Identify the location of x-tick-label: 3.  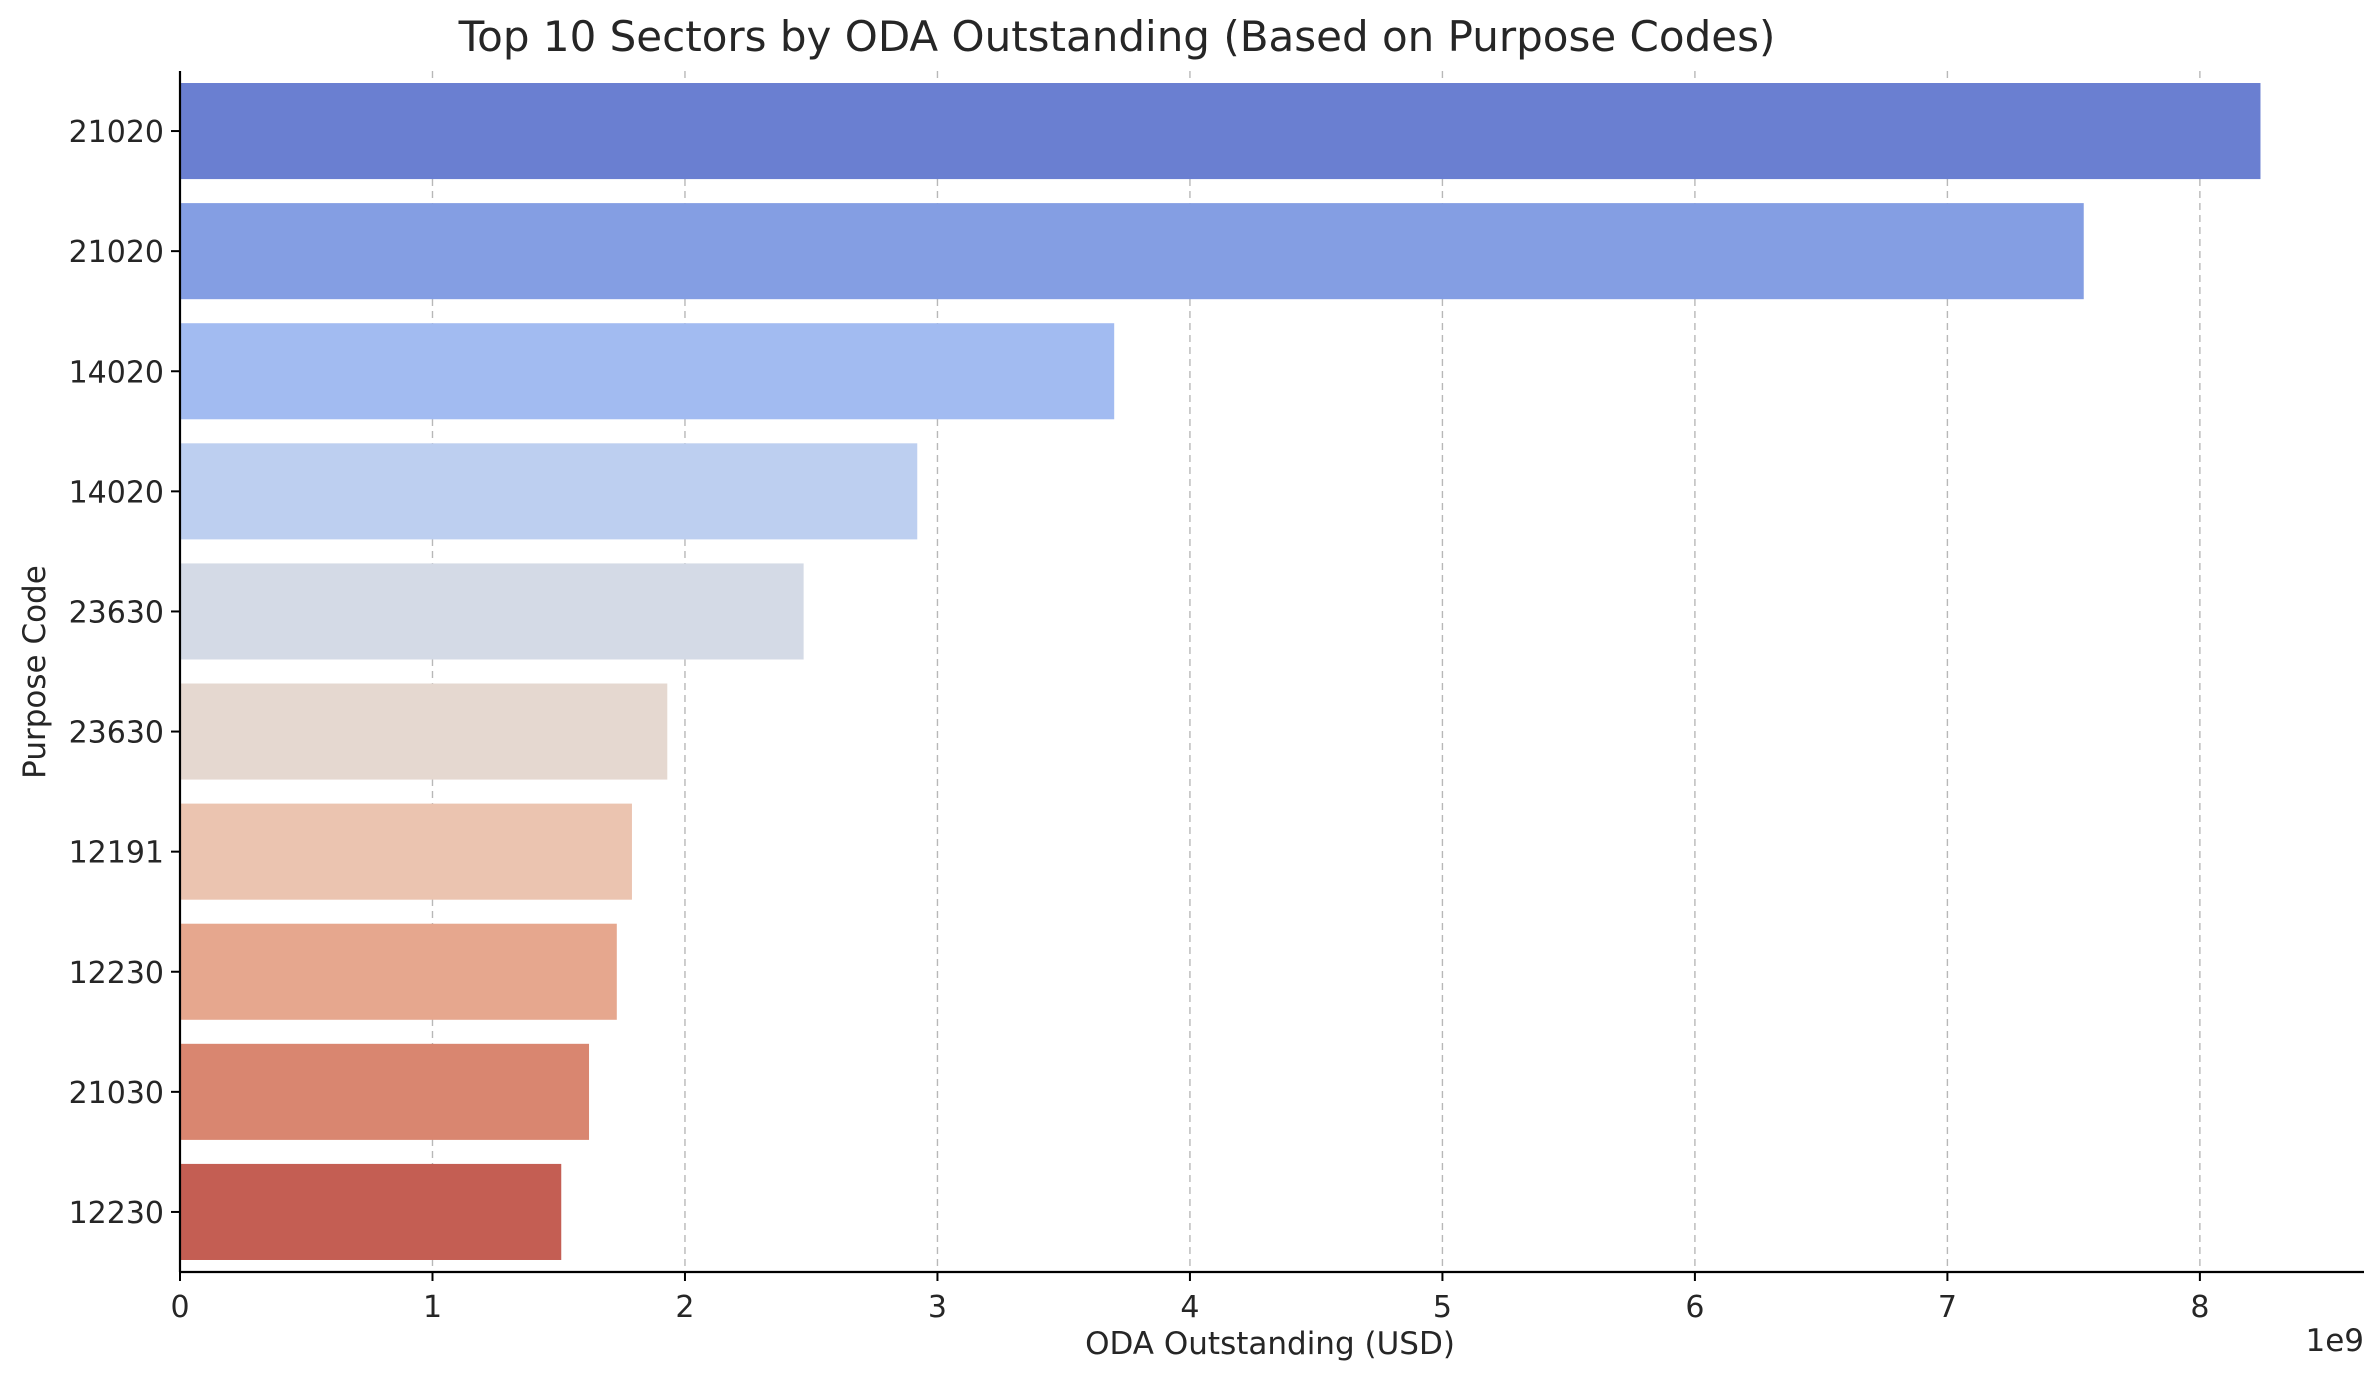
(937, 1307).